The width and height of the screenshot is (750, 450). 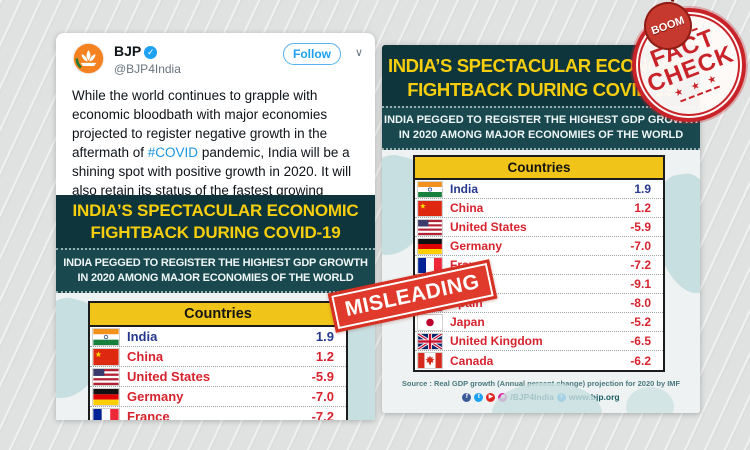 What do you see at coordinates (147, 59) in the screenshot?
I see `tweet-author: BJP ✓ @BJP4India` at bounding box center [147, 59].